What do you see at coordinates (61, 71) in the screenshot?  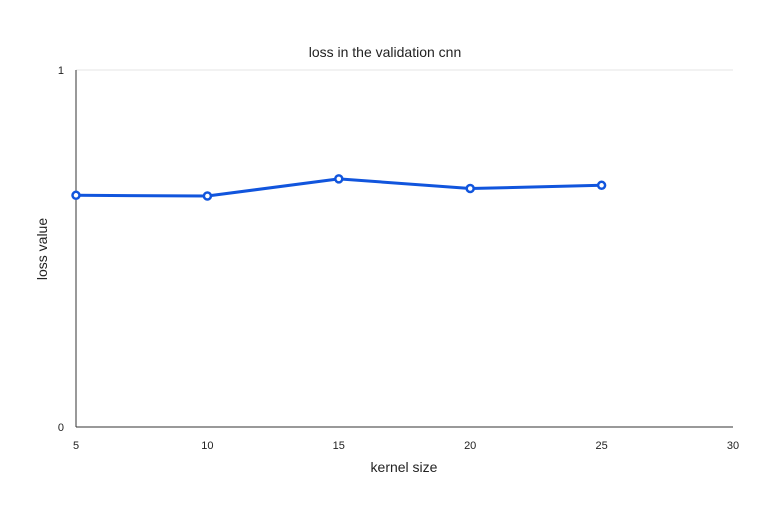 I see `y-tick-label: 1` at bounding box center [61, 71].